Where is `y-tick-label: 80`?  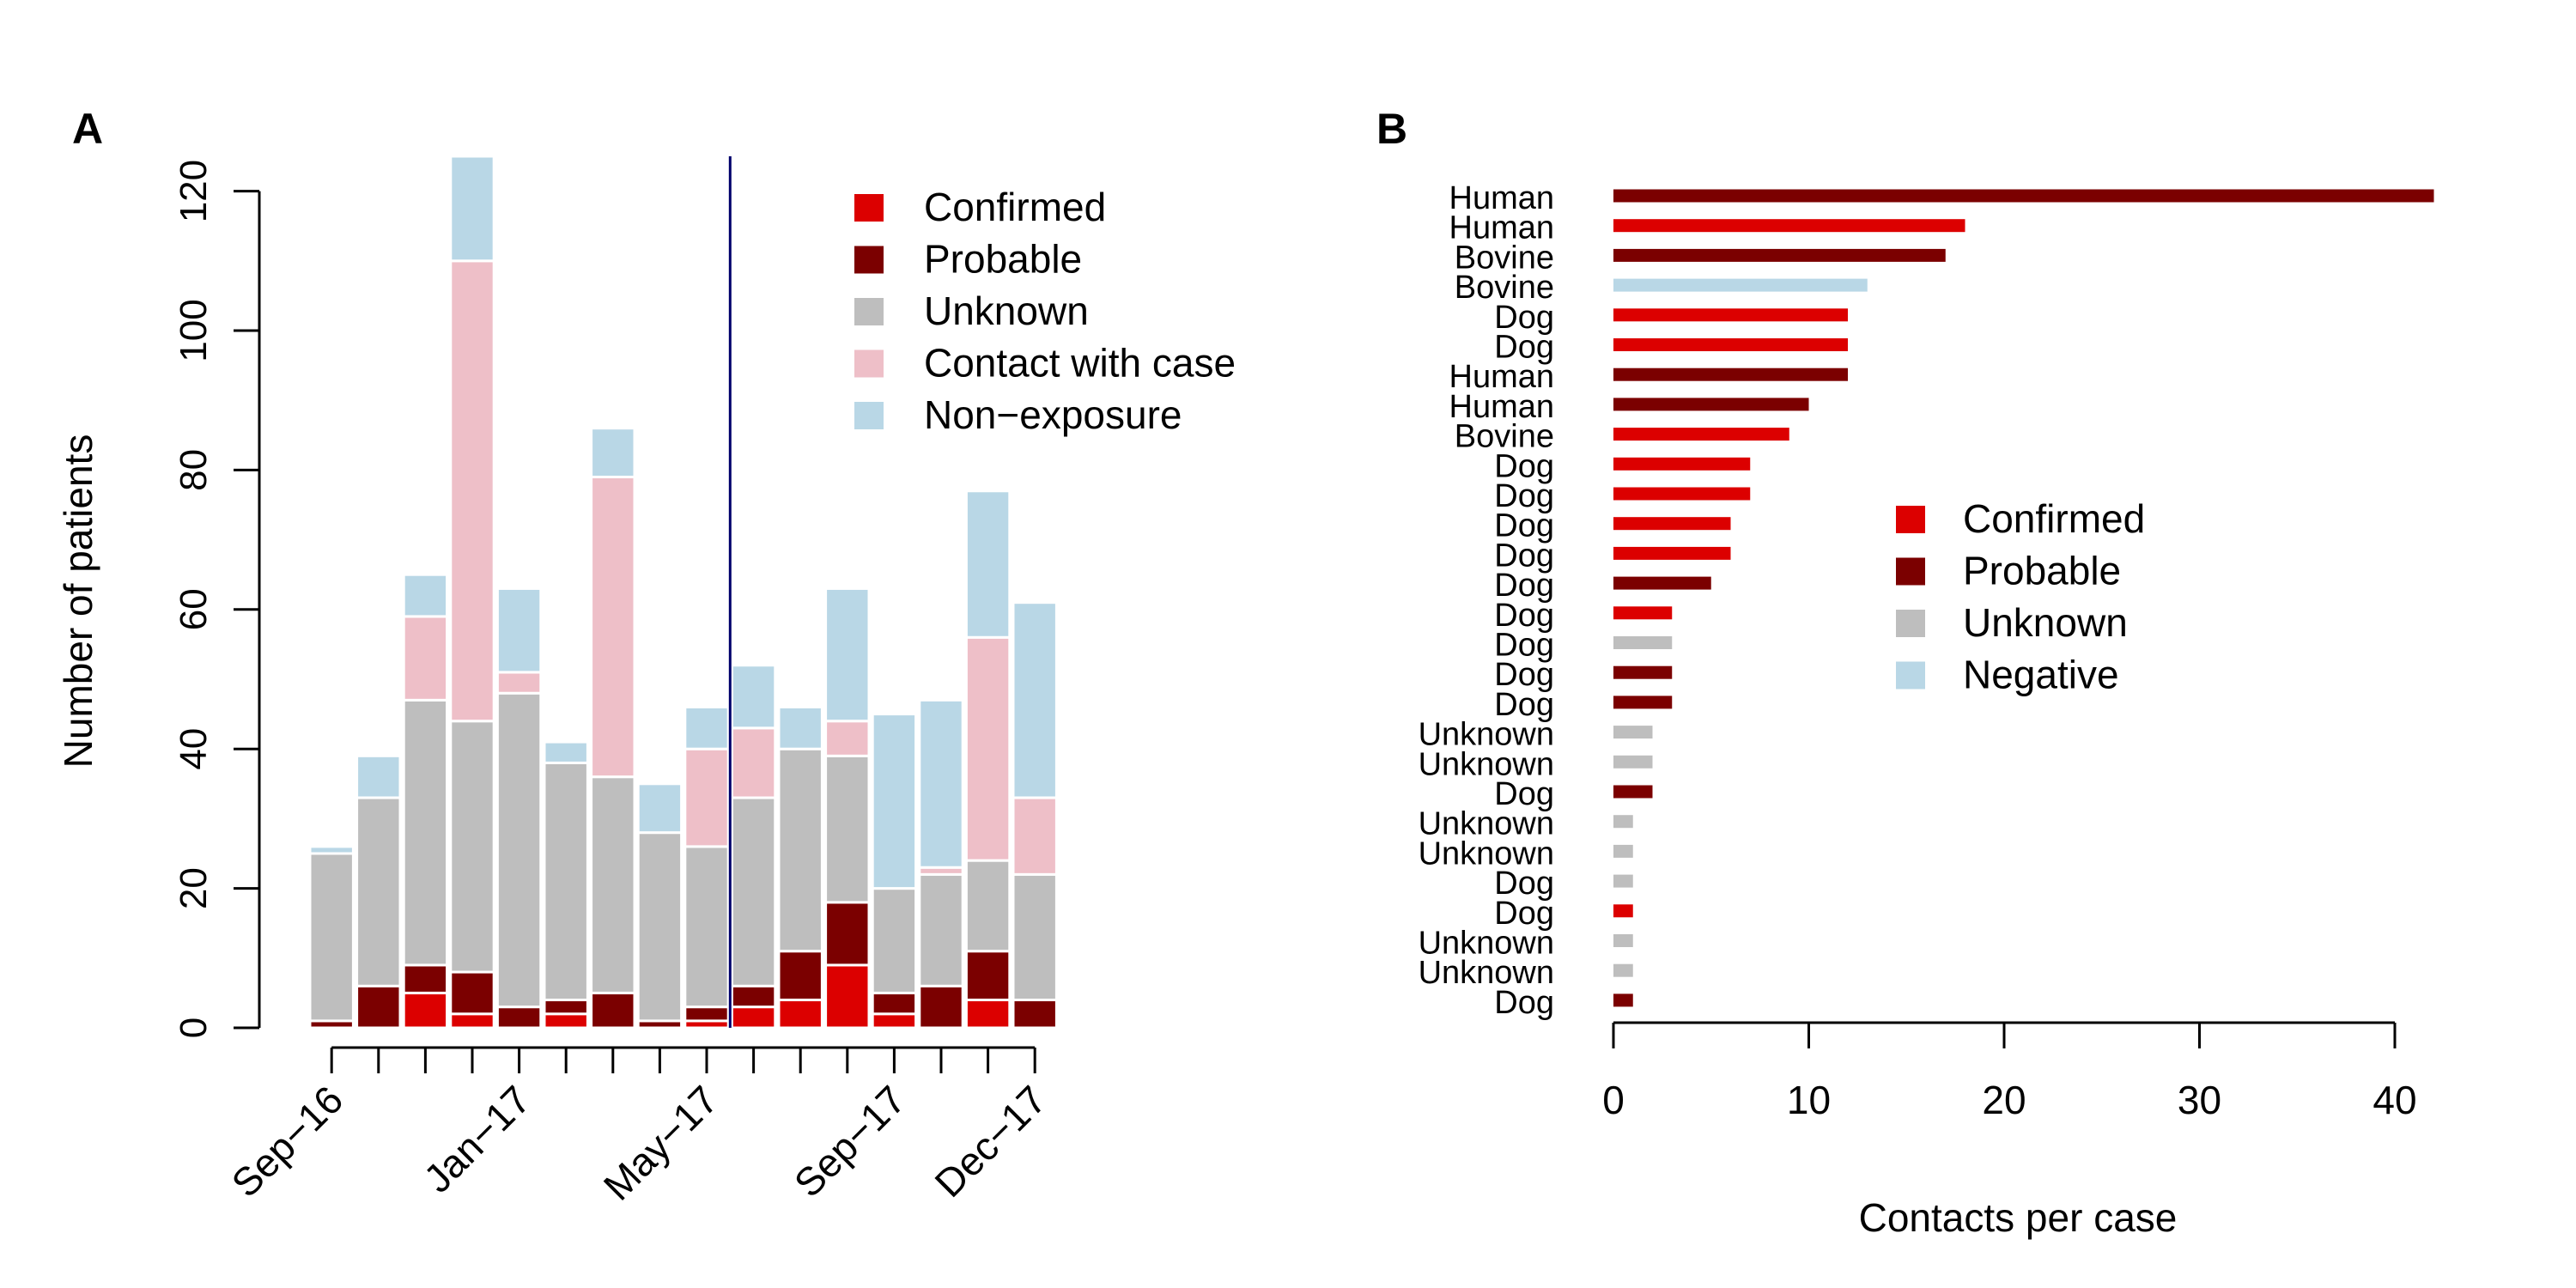 y-tick-label: 80 is located at coordinates (194, 470).